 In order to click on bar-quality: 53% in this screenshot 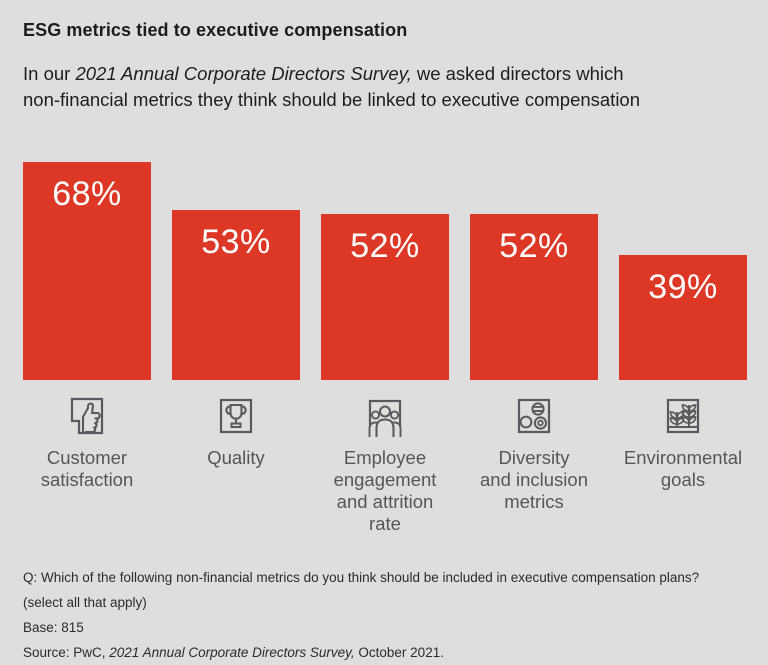, I will do `click(236, 295)`.